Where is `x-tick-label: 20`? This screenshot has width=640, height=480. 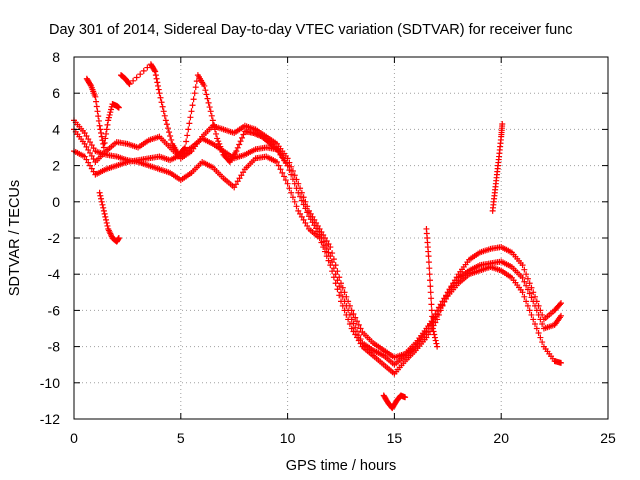 x-tick-label: 20 is located at coordinates (501, 438).